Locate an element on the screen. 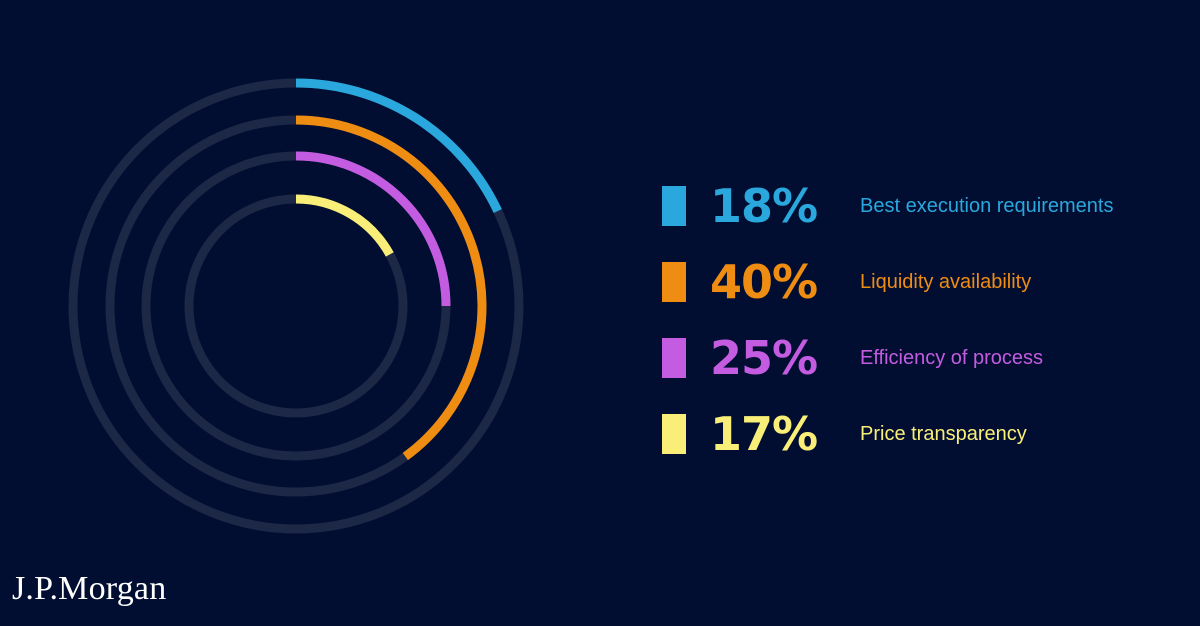 The image size is (1200, 626). ring-efficiency-arc is located at coordinates (373, 229).